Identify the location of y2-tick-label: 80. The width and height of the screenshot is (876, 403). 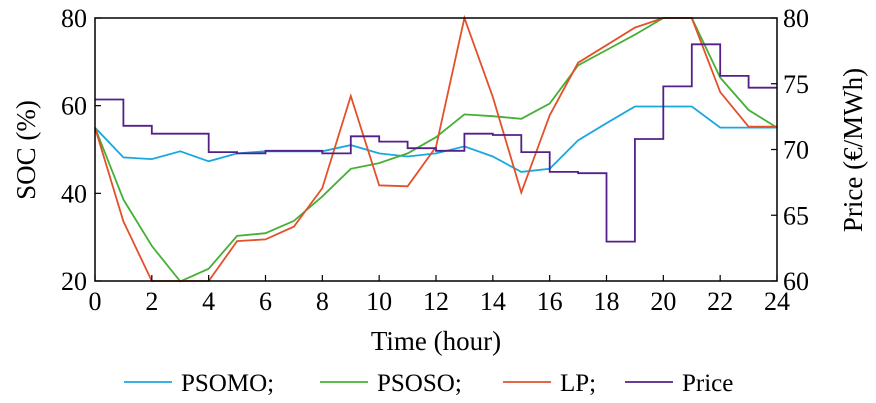
(796, 18).